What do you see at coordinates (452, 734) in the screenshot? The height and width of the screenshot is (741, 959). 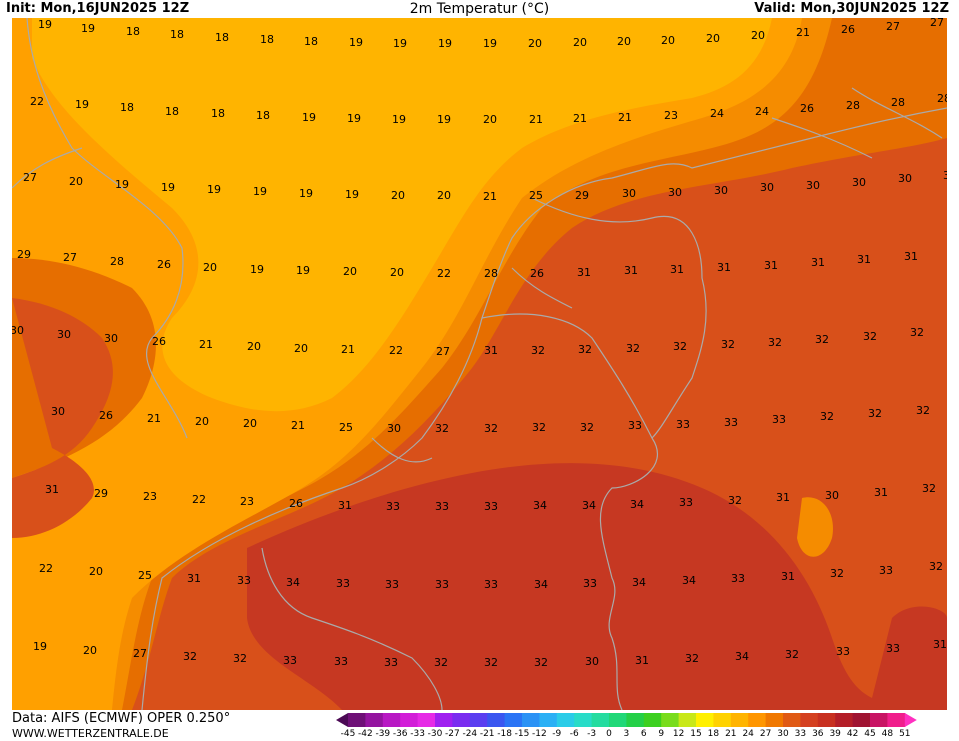 I see `colorbar-tick: -27` at bounding box center [452, 734].